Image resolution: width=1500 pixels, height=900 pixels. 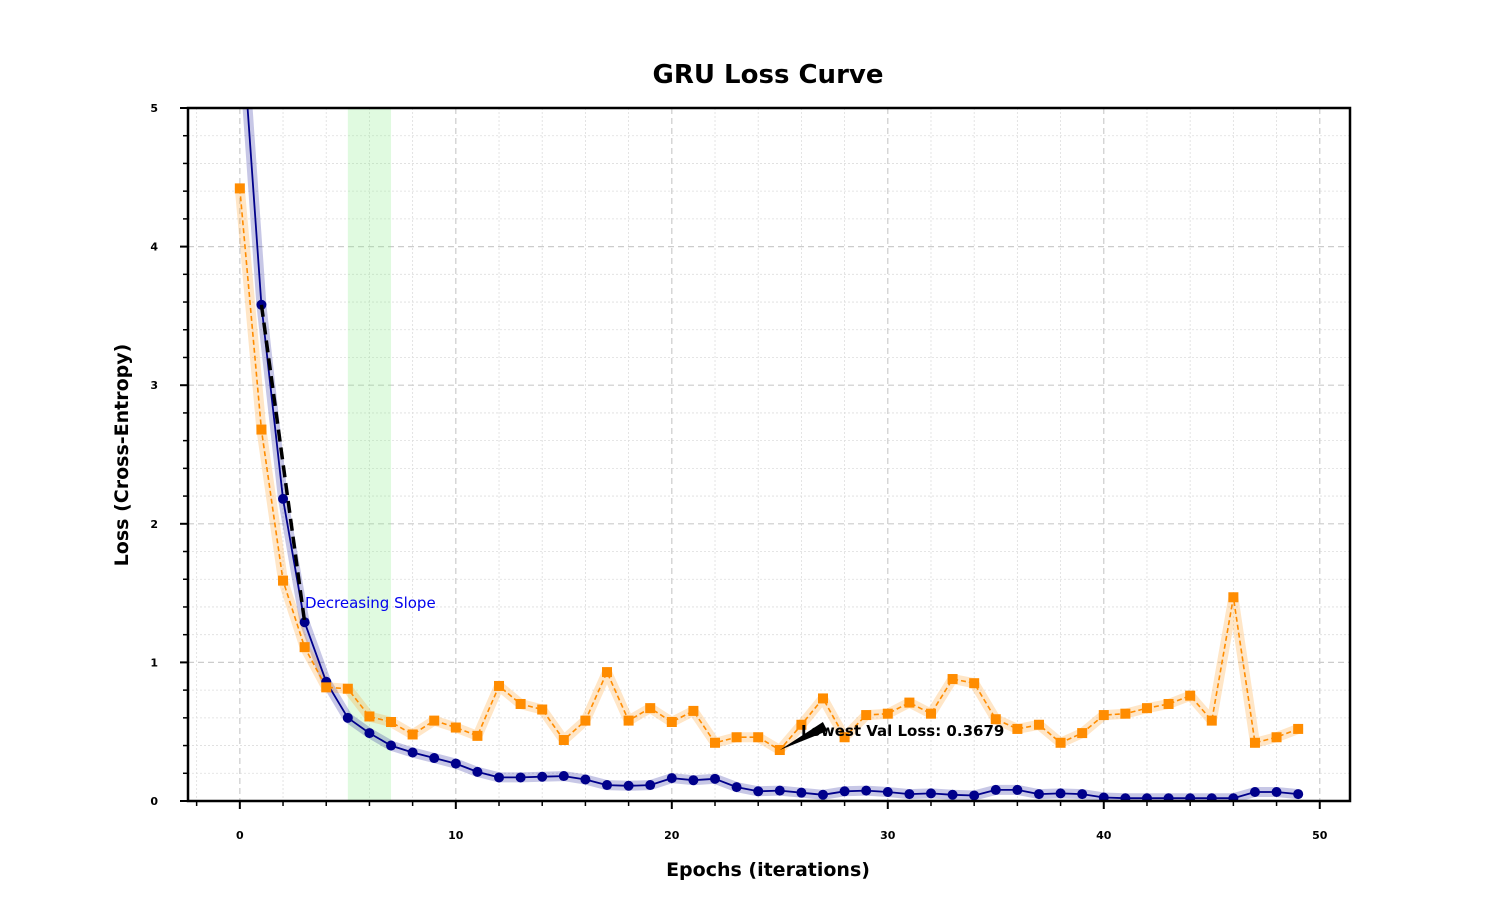 I want to click on x-axis-label: Epochs (iterations), so click(x=768, y=870).